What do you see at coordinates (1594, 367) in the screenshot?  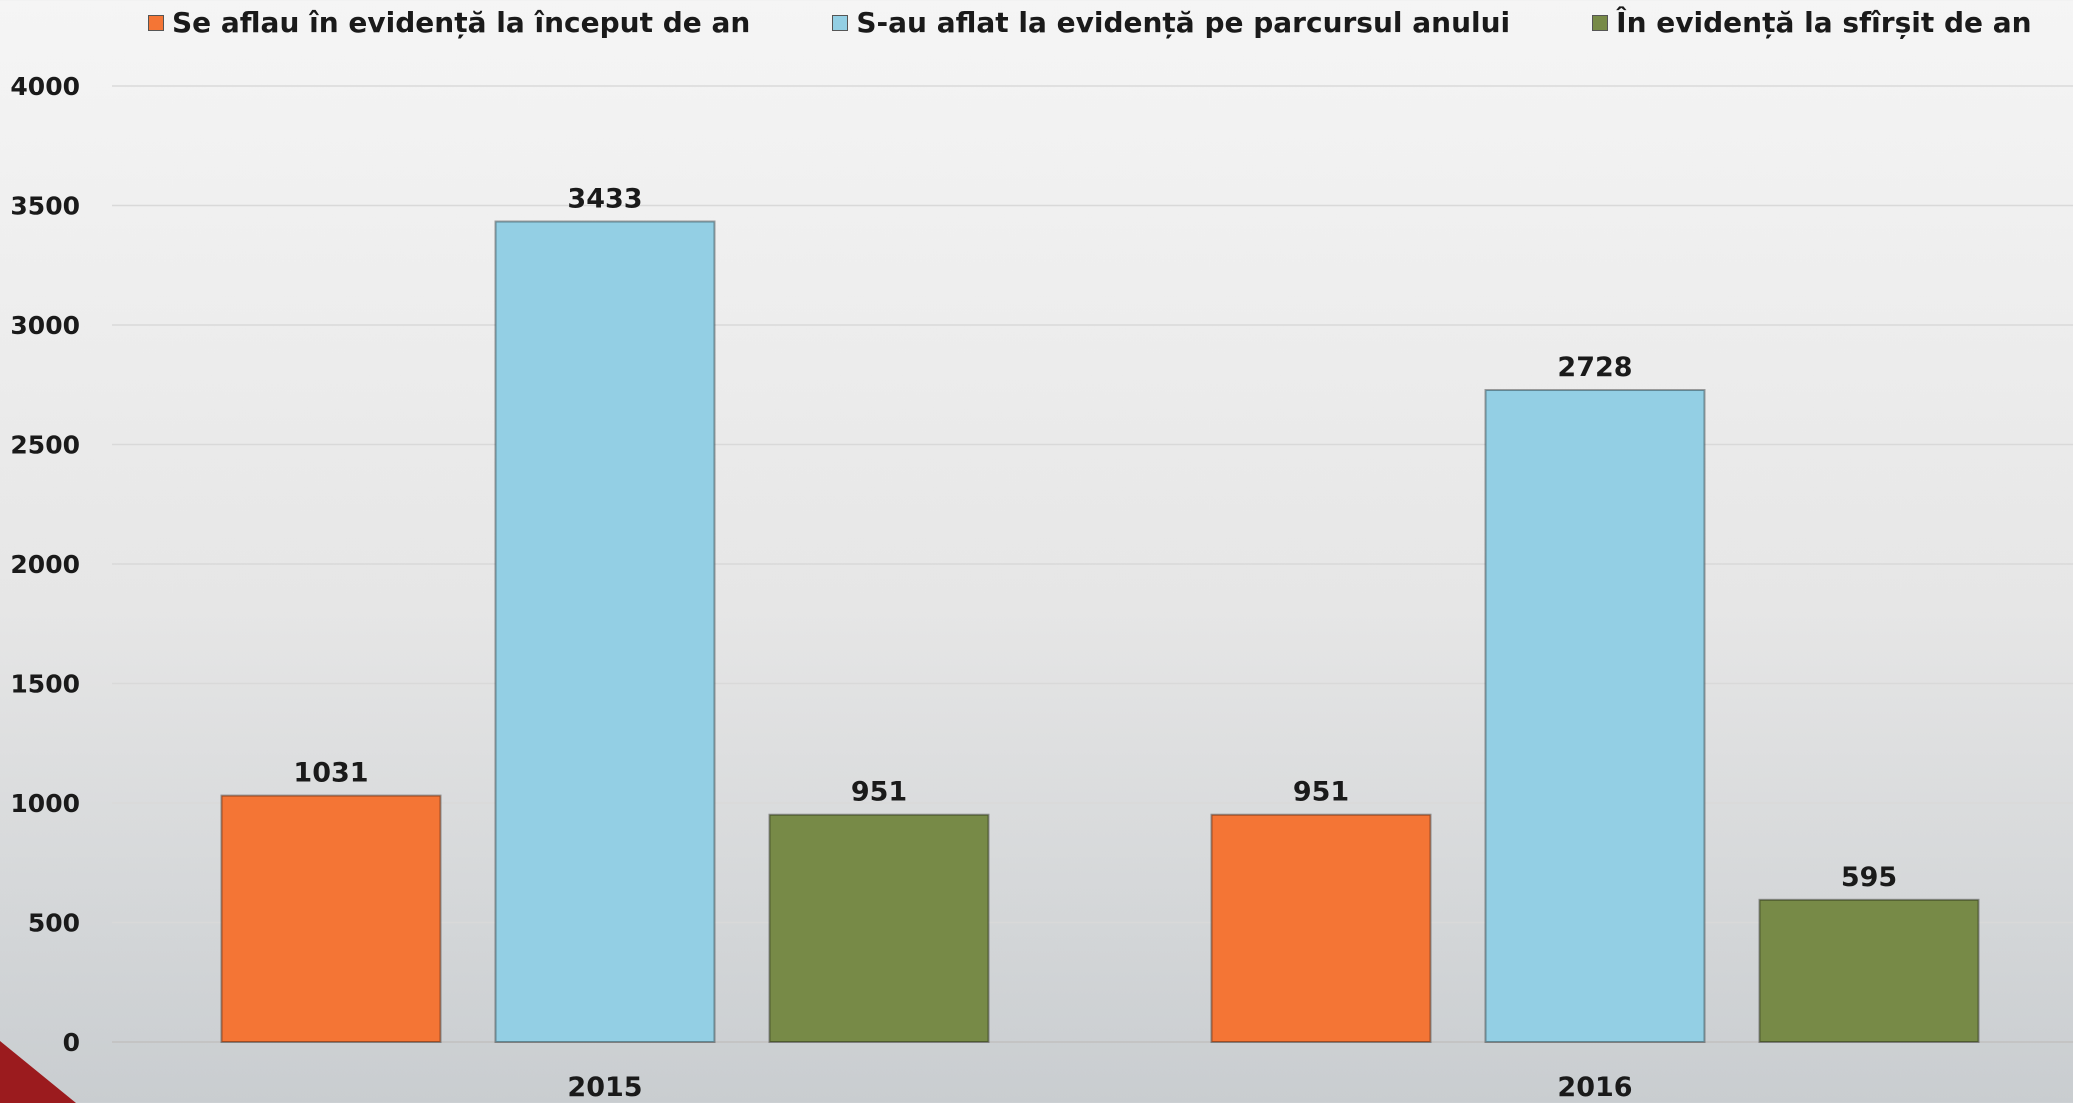 I see `data-label: 2728` at bounding box center [1594, 367].